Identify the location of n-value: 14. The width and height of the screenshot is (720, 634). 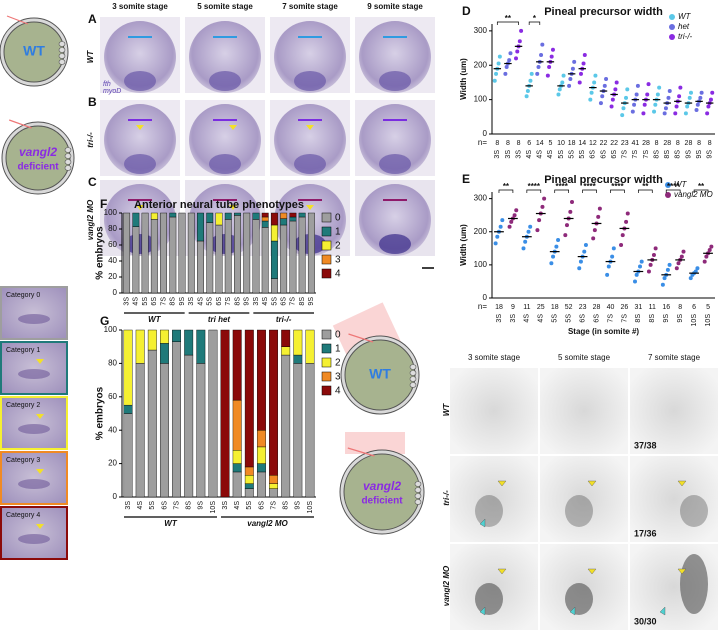
(582, 143).